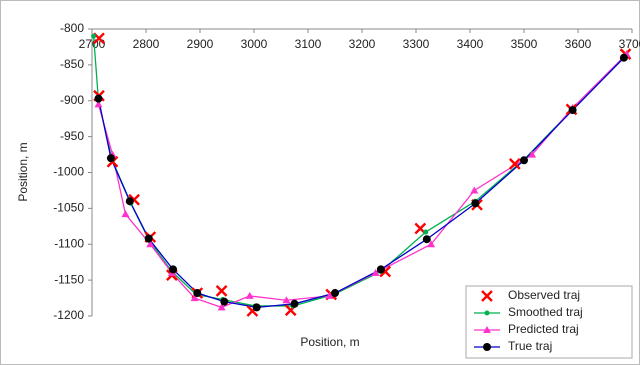 This screenshot has width=640, height=365. What do you see at coordinates (68, 315) in the screenshot?
I see `y-tick-label: -1200` at bounding box center [68, 315].